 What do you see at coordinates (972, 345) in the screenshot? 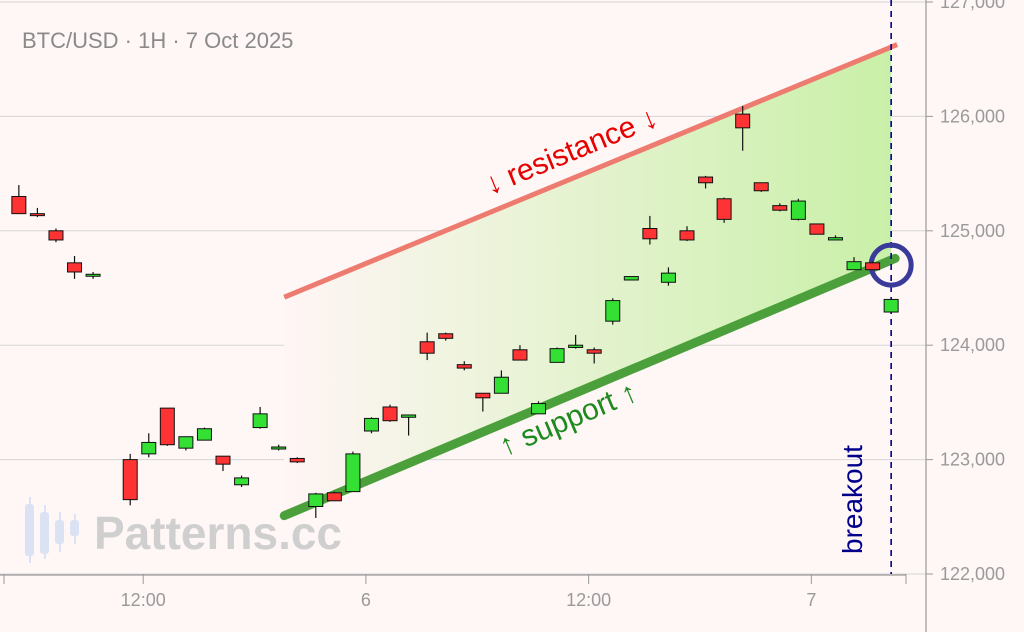
I see `y-tick-label: 124,000` at bounding box center [972, 345].